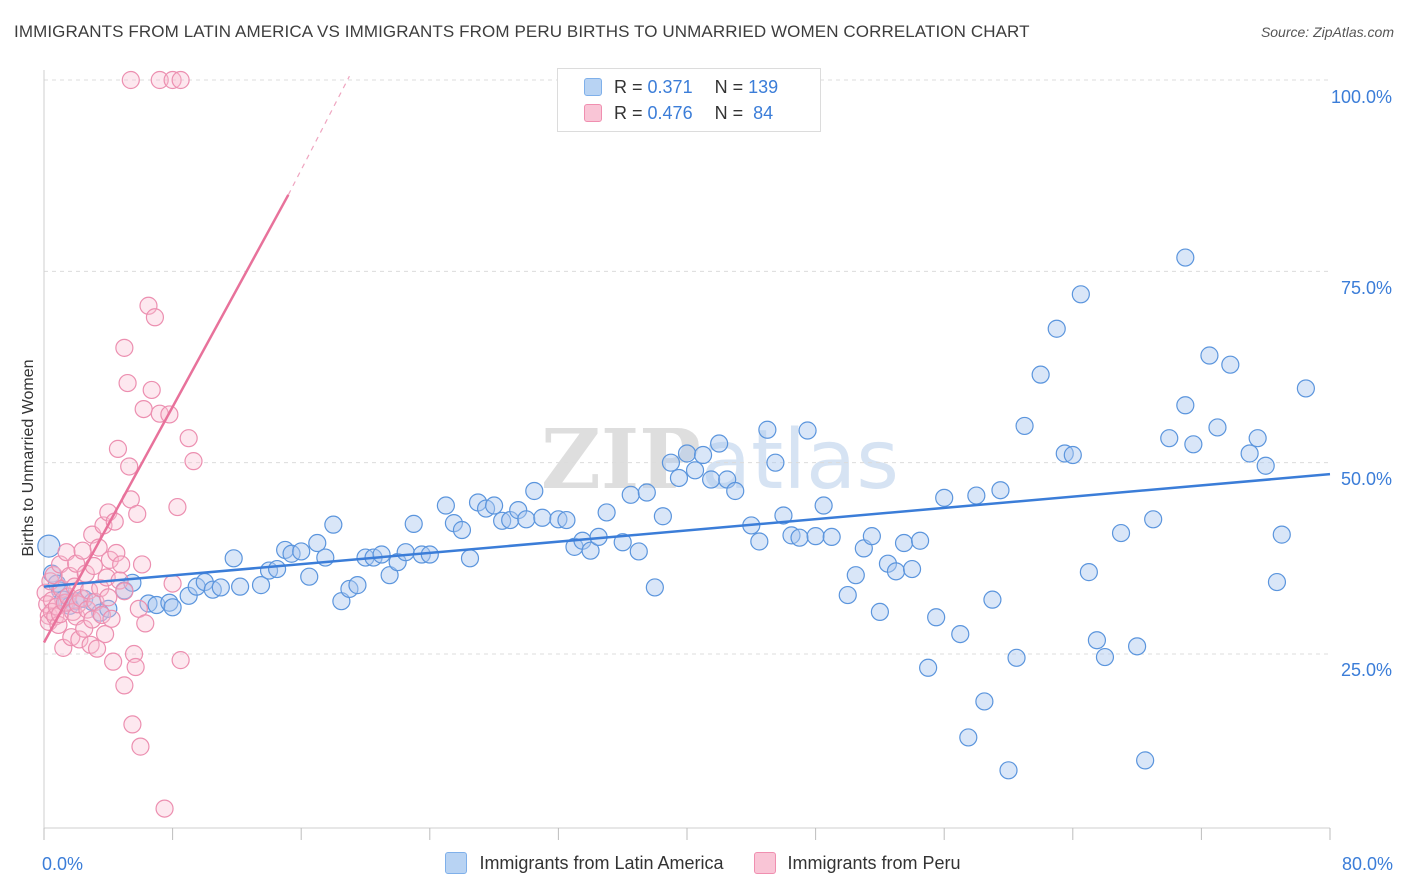 The height and width of the screenshot is (892, 1406). Describe the element at coordinates (601, 862) in the screenshot. I see `series-label-latin-america: Immigrants from Latin America` at that location.